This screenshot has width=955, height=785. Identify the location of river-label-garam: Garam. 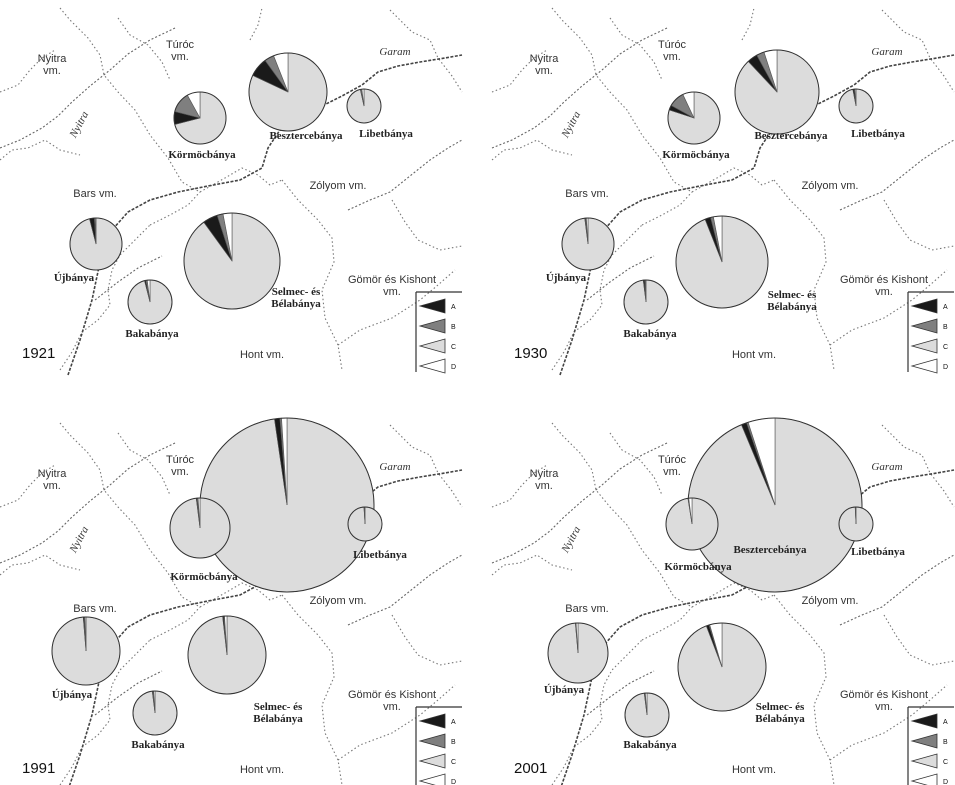
(886, 467).